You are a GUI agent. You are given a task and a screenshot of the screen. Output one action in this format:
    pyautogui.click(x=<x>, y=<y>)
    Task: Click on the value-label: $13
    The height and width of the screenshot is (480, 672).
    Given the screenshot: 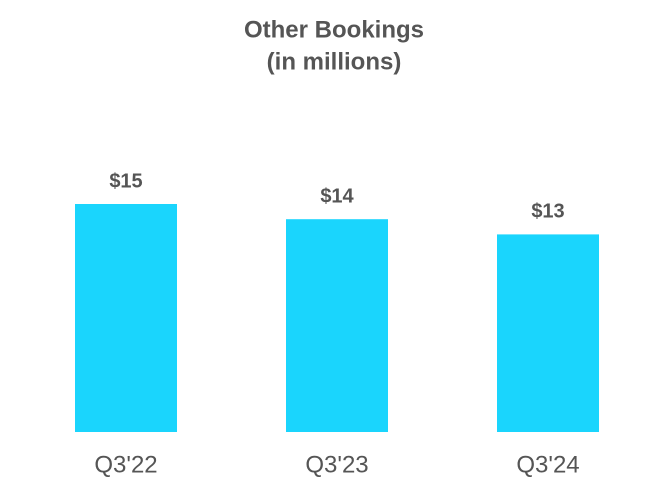 What is the action you would take?
    pyautogui.click(x=547, y=212)
    